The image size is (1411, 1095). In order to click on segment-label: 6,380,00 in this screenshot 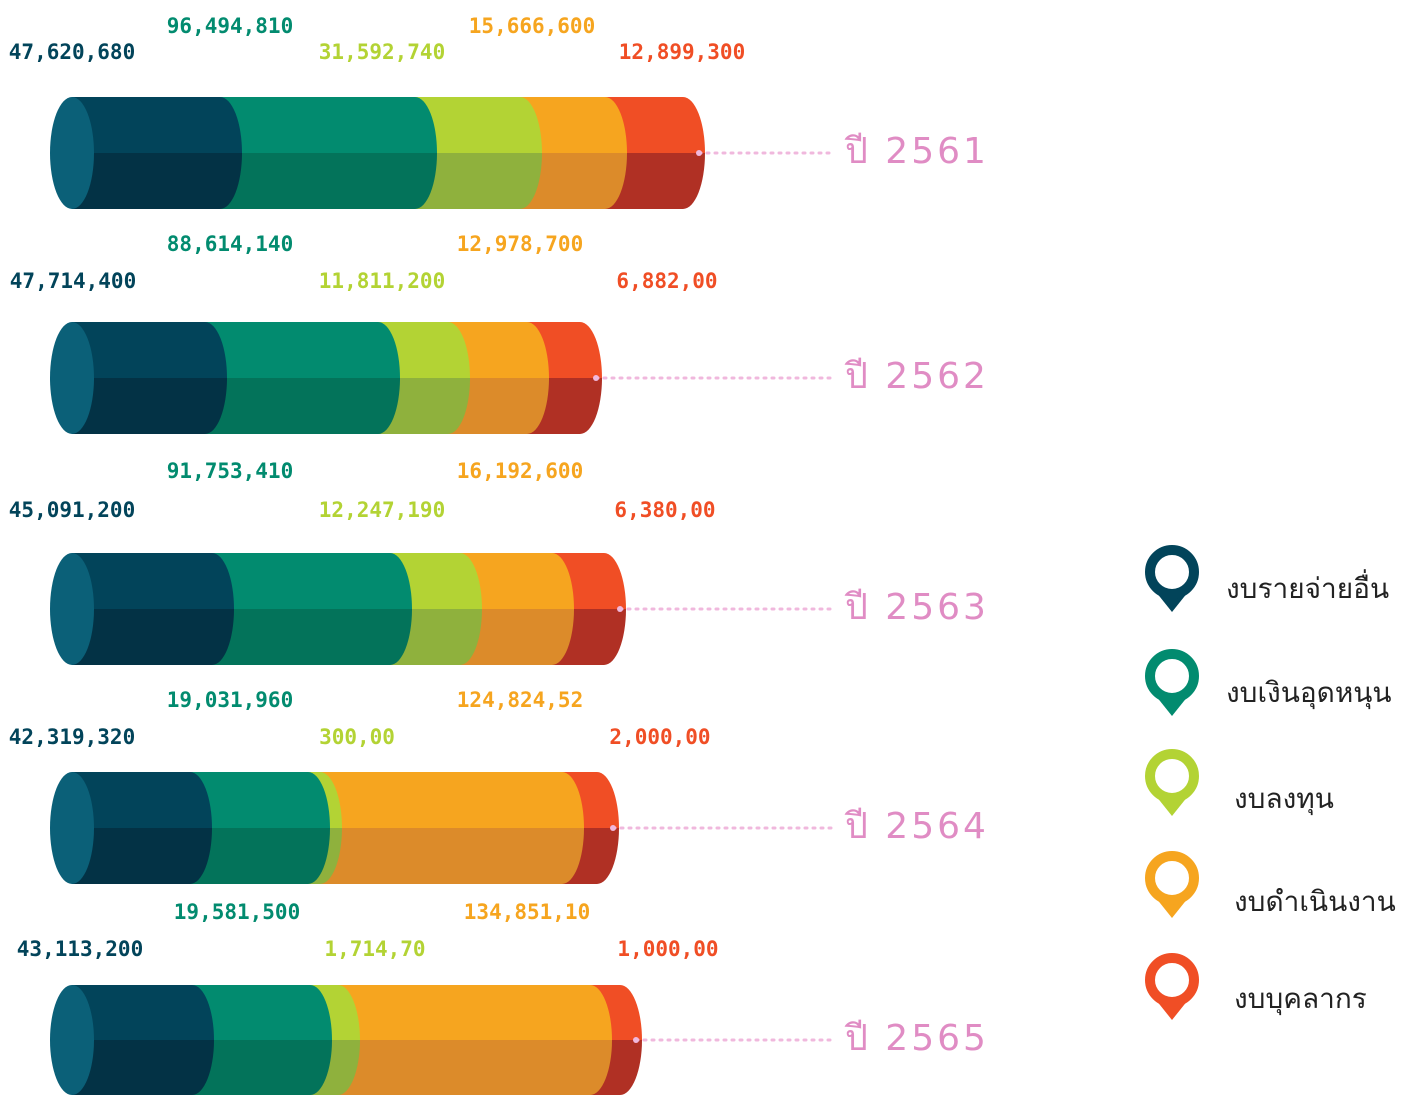, I will do `click(664, 510)`.